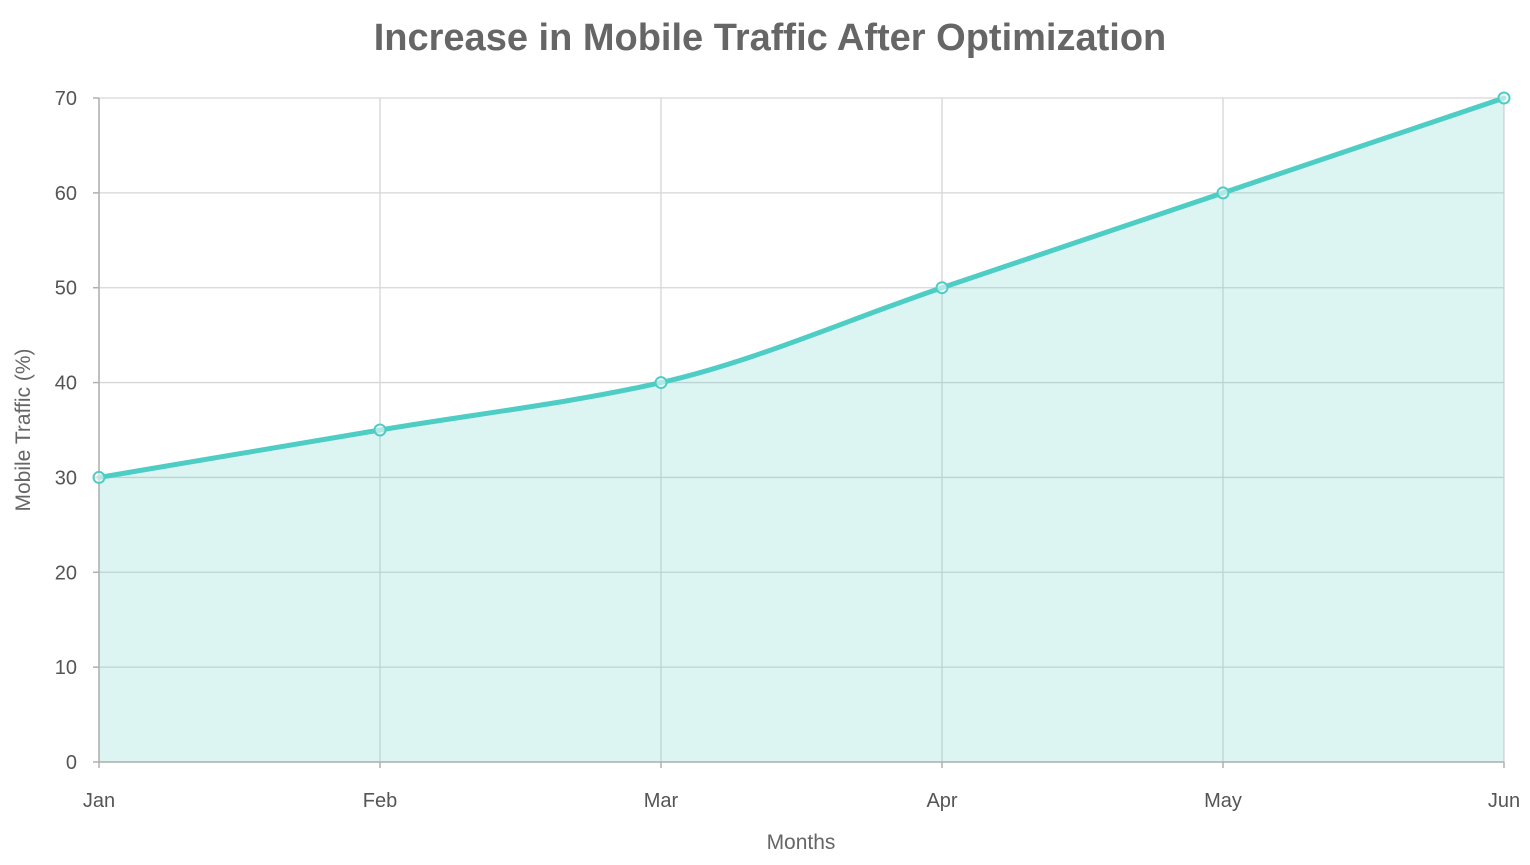 This screenshot has height=865, width=1530. Describe the element at coordinates (71, 763) in the screenshot. I see `y-tick-label: 0` at that location.